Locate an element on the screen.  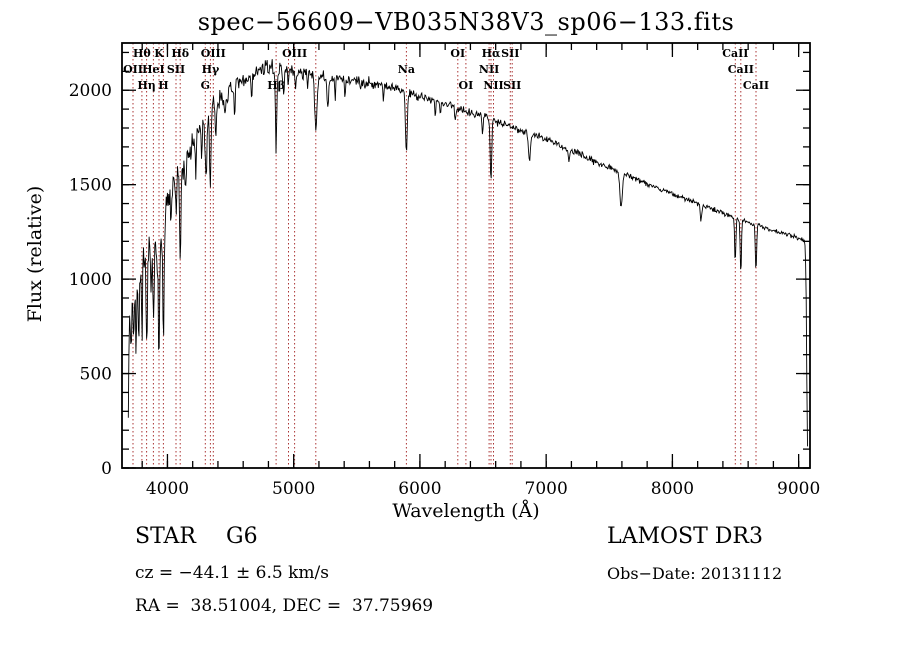
coordinates-line: RA = 38.51004, DEC = 37.75969 is located at coordinates (284, 606).